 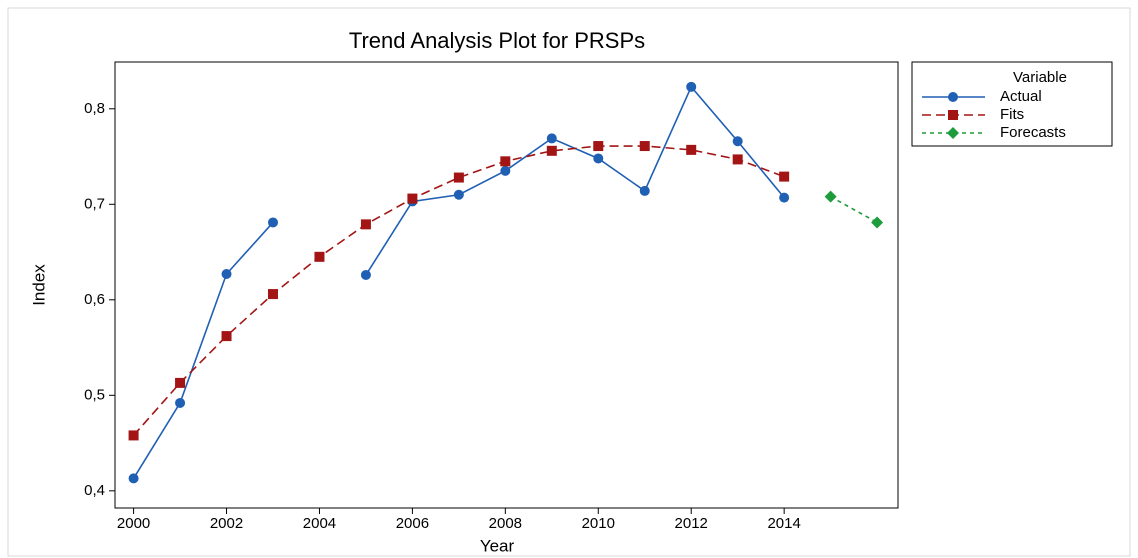 I want to click on x-tick-label: 2012, so click(x=691, y=523).